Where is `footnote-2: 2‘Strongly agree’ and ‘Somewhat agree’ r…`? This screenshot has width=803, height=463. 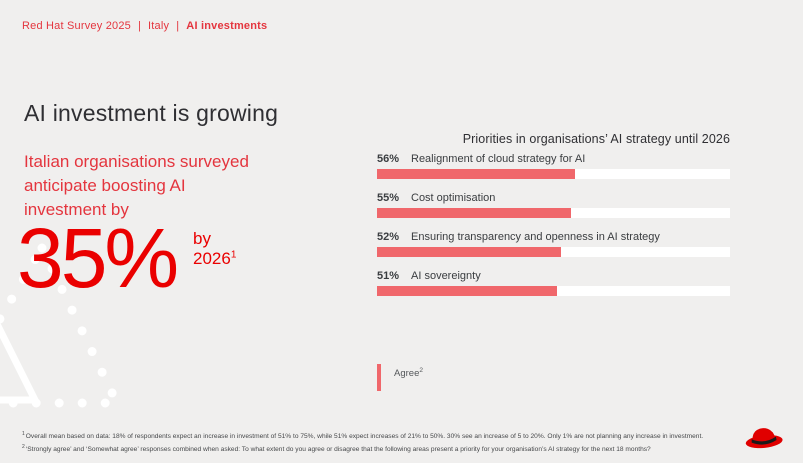
footnote-2: 2‘Strongly agree’ and ‘Somewhat agree’ r… is located at coordinates (336, 449).